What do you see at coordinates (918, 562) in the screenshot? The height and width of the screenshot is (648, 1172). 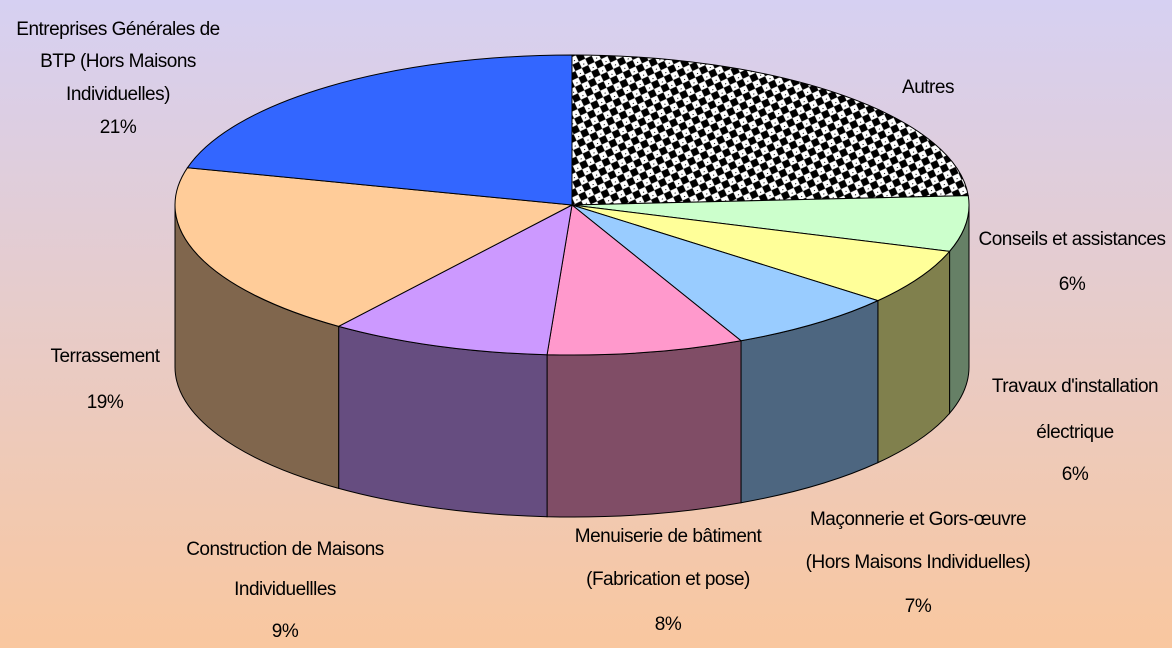 I see `slice-label: (Hors Maisons Individuelles)` at bounding box center [918, 562].